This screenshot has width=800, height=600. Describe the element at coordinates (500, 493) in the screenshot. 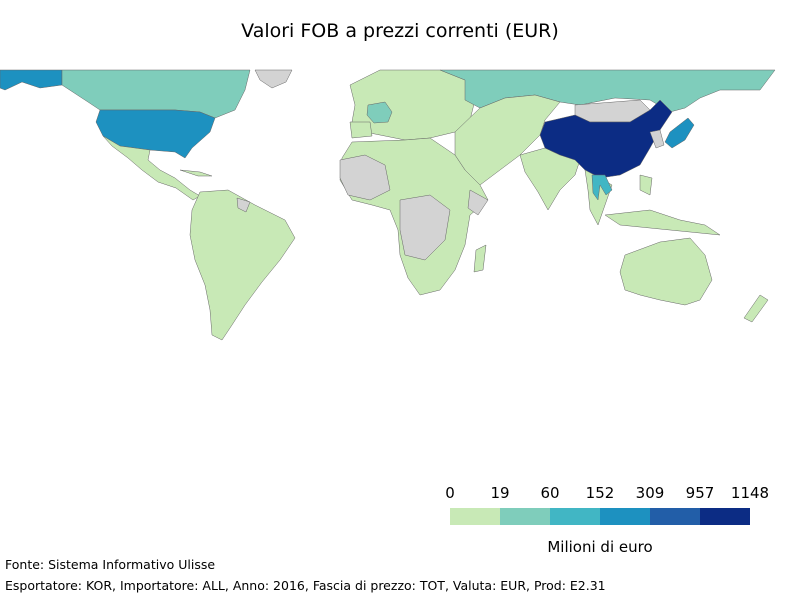

I see `legend-tick: 19` at that location.